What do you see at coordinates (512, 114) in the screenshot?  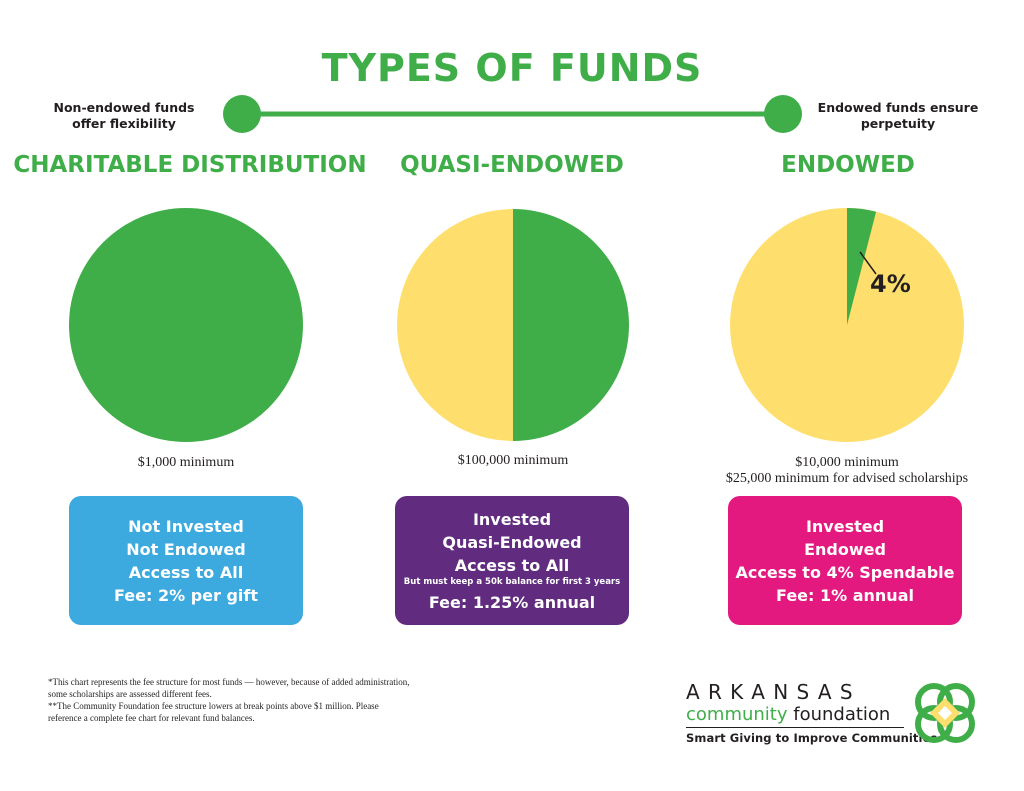 I see `timeline` at bounding box center [512, 114].